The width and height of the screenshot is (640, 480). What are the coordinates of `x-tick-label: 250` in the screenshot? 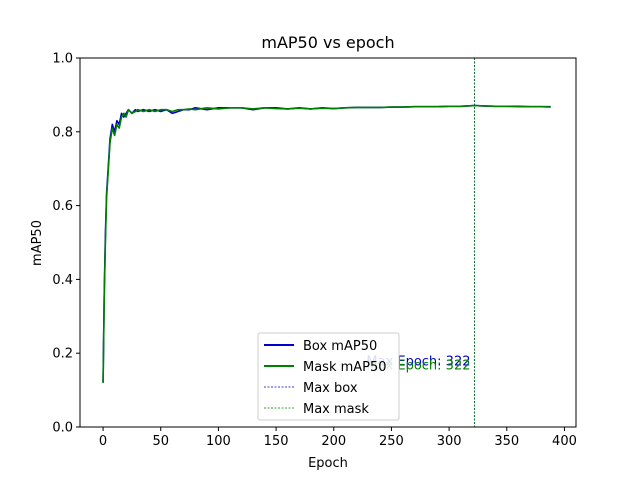 It's located at (391, 441).